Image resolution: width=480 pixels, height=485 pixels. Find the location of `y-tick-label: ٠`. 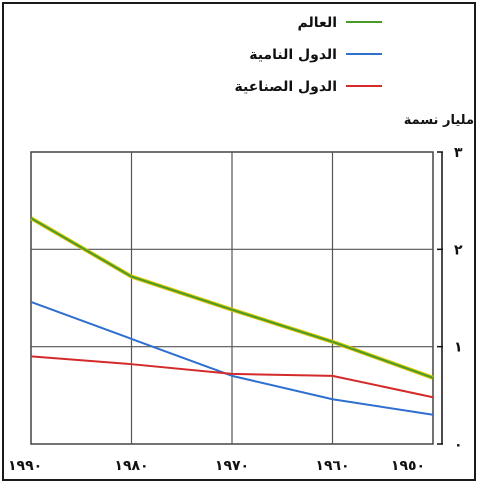

y-tick-label: ٠ is located at coordinates (458, 445).